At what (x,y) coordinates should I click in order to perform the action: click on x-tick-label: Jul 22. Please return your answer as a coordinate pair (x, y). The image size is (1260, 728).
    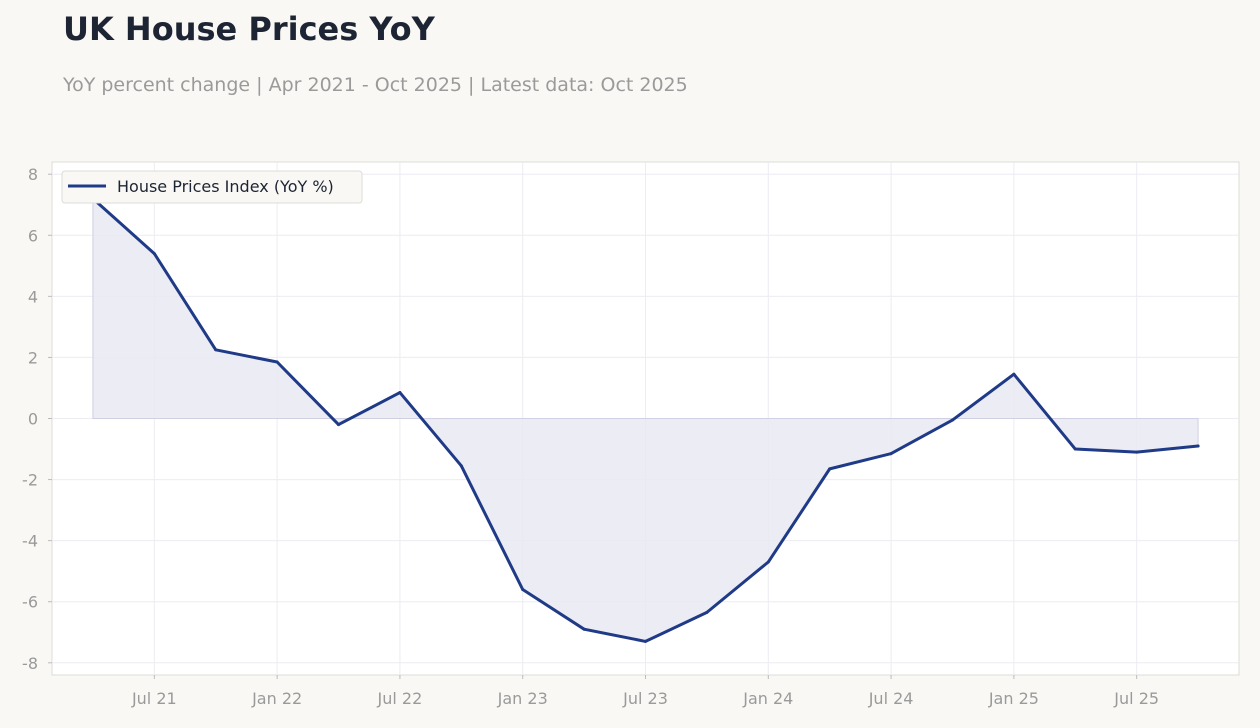
    Looking at the image, I should click on (400, 698).